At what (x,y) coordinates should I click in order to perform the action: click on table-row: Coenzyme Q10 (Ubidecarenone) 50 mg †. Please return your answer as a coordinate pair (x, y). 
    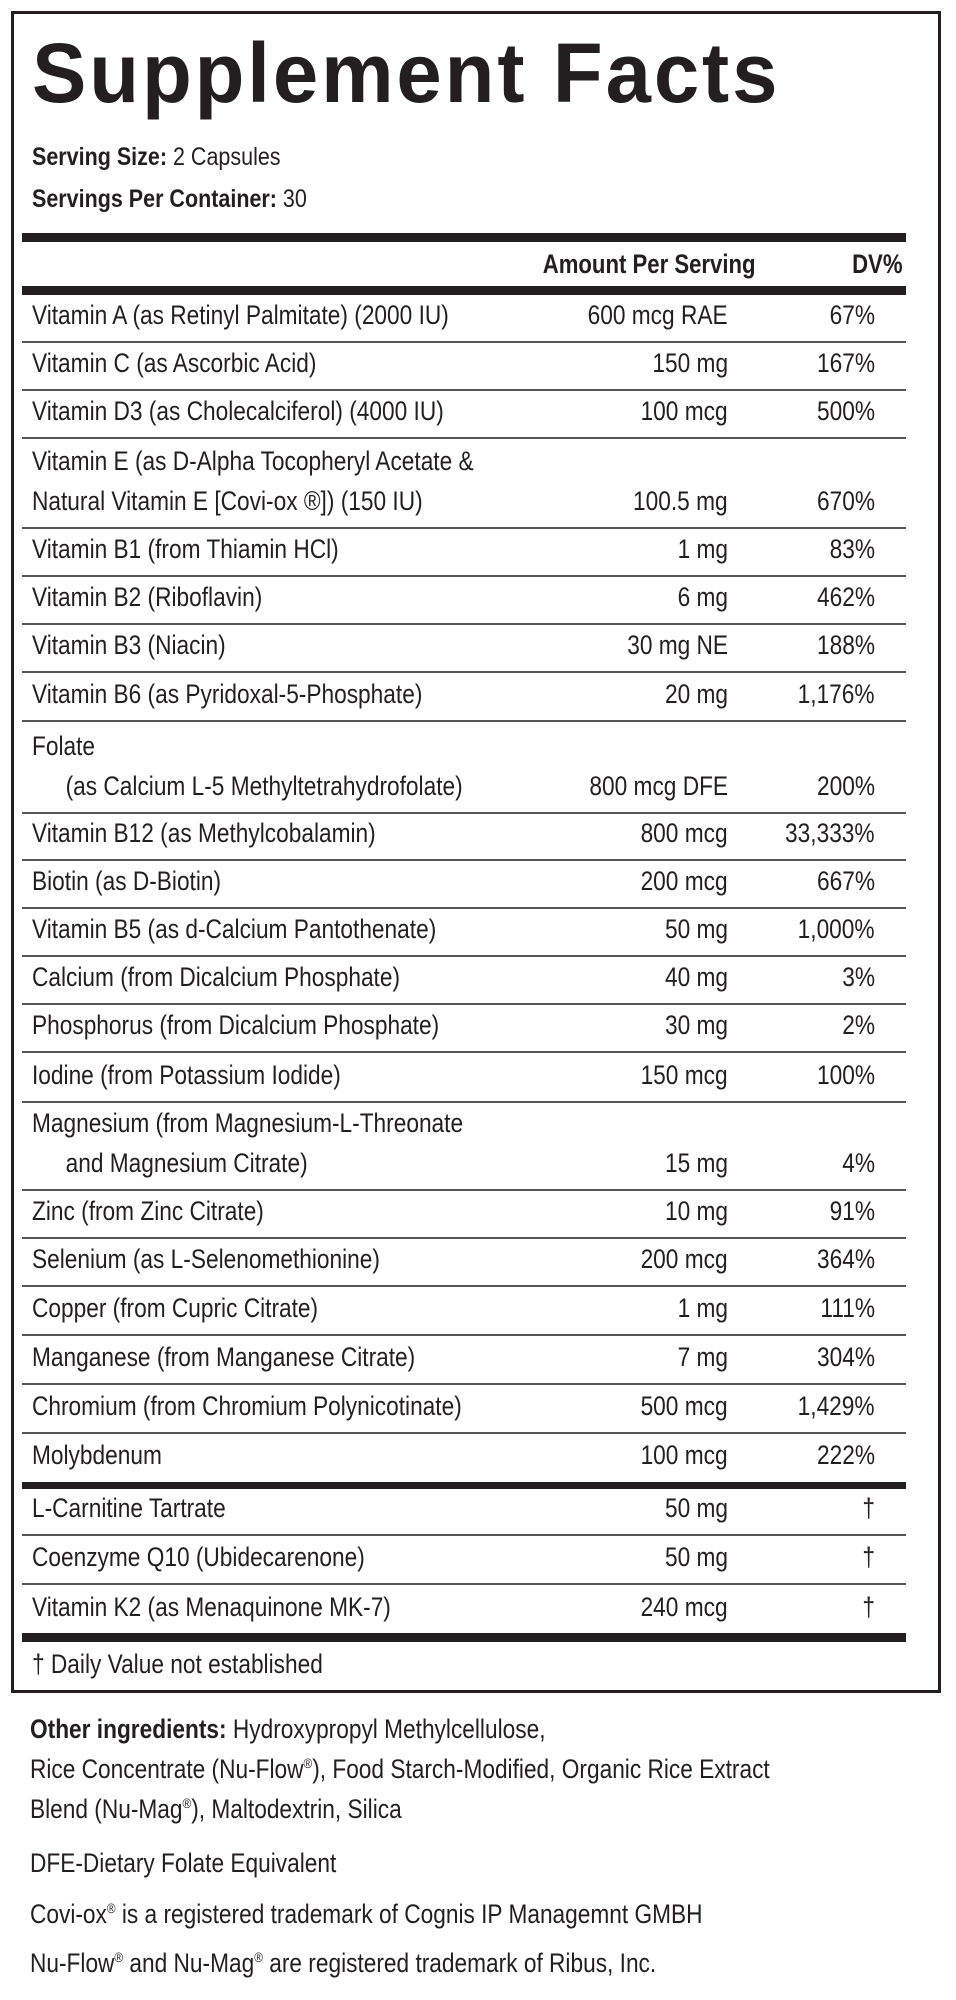
    Looking at the image, I should click on (464, 1559).